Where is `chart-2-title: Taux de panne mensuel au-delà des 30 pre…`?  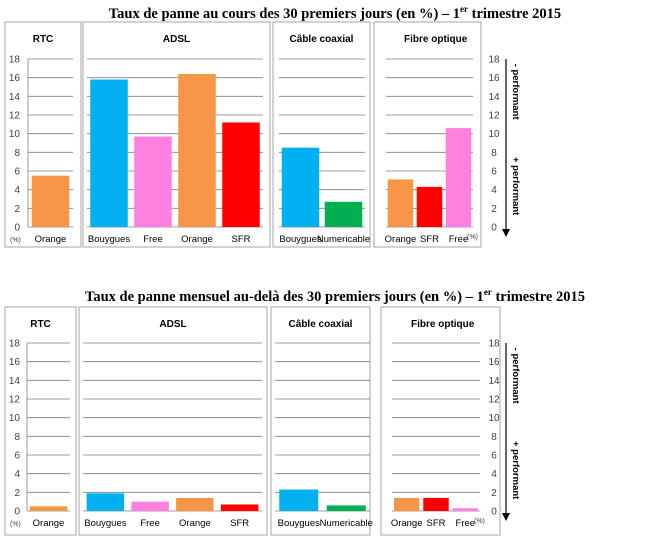
chart-2-title: Taux de panne mensuel au-delà des 30 pre… is located at coordinates (335, 296).